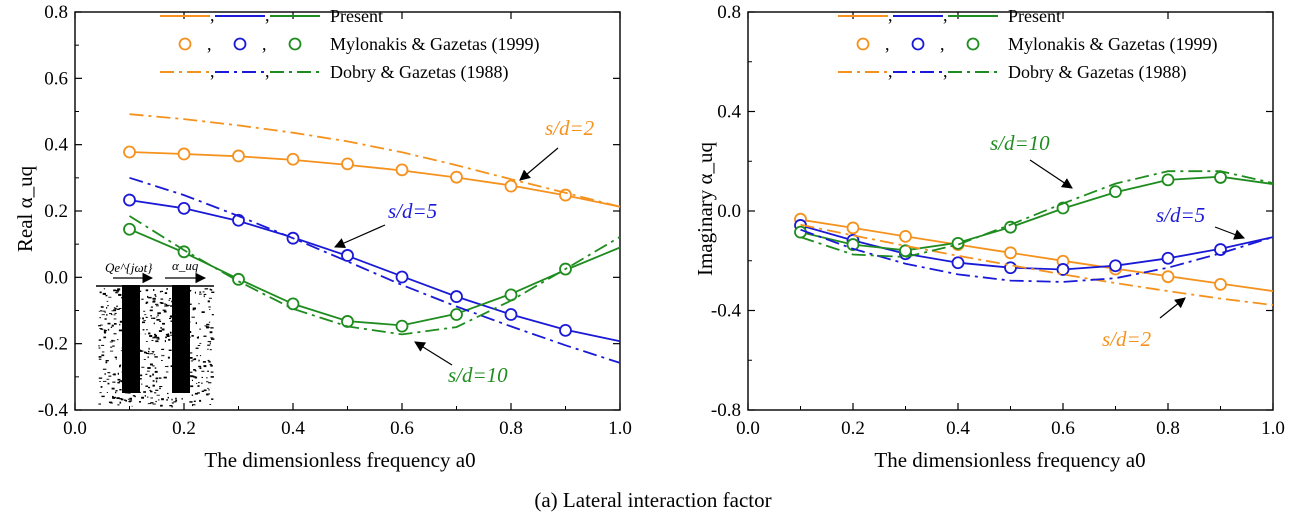 Image resolution: width=1307 pixels, height=518 pixels. Describe the element at coordinates (156, 348) in the screenshot. I see `soil-speckle` at that location.